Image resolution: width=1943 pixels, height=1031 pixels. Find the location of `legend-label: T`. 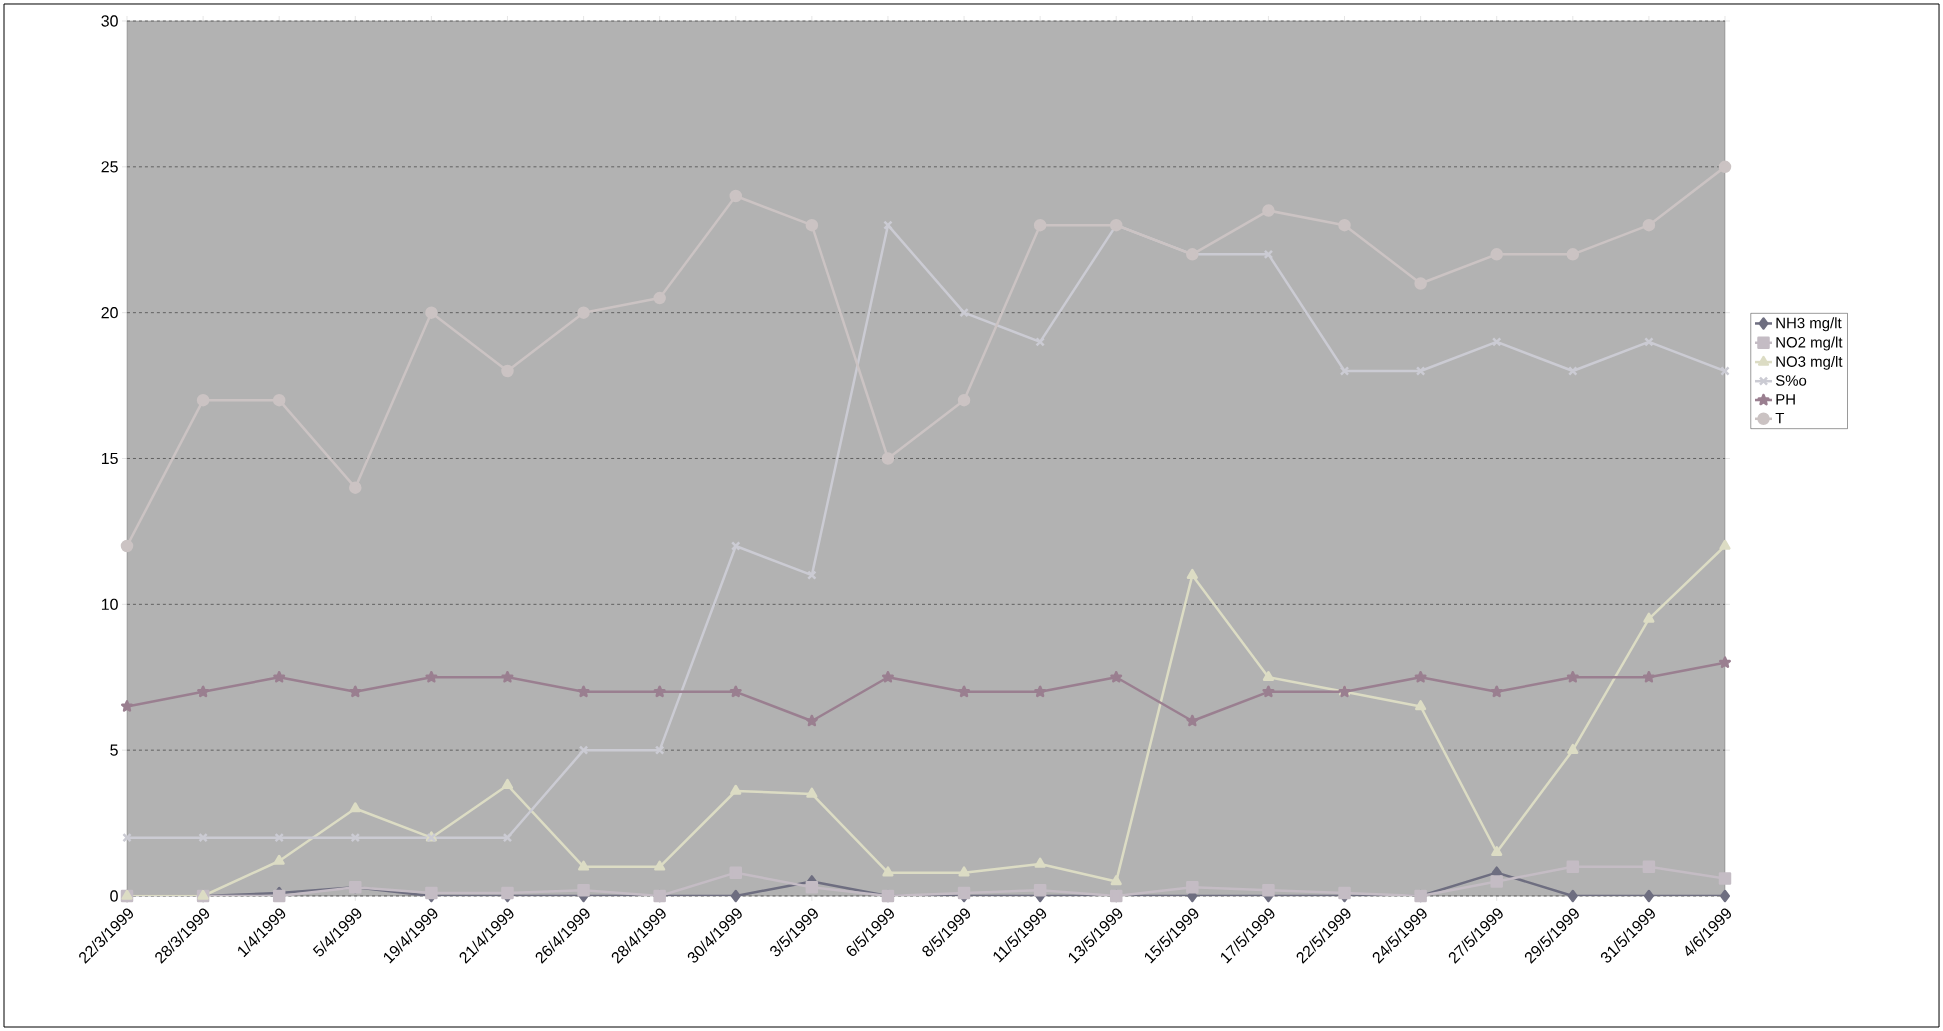

legend-label: T is located at coordinates (1780, 418).